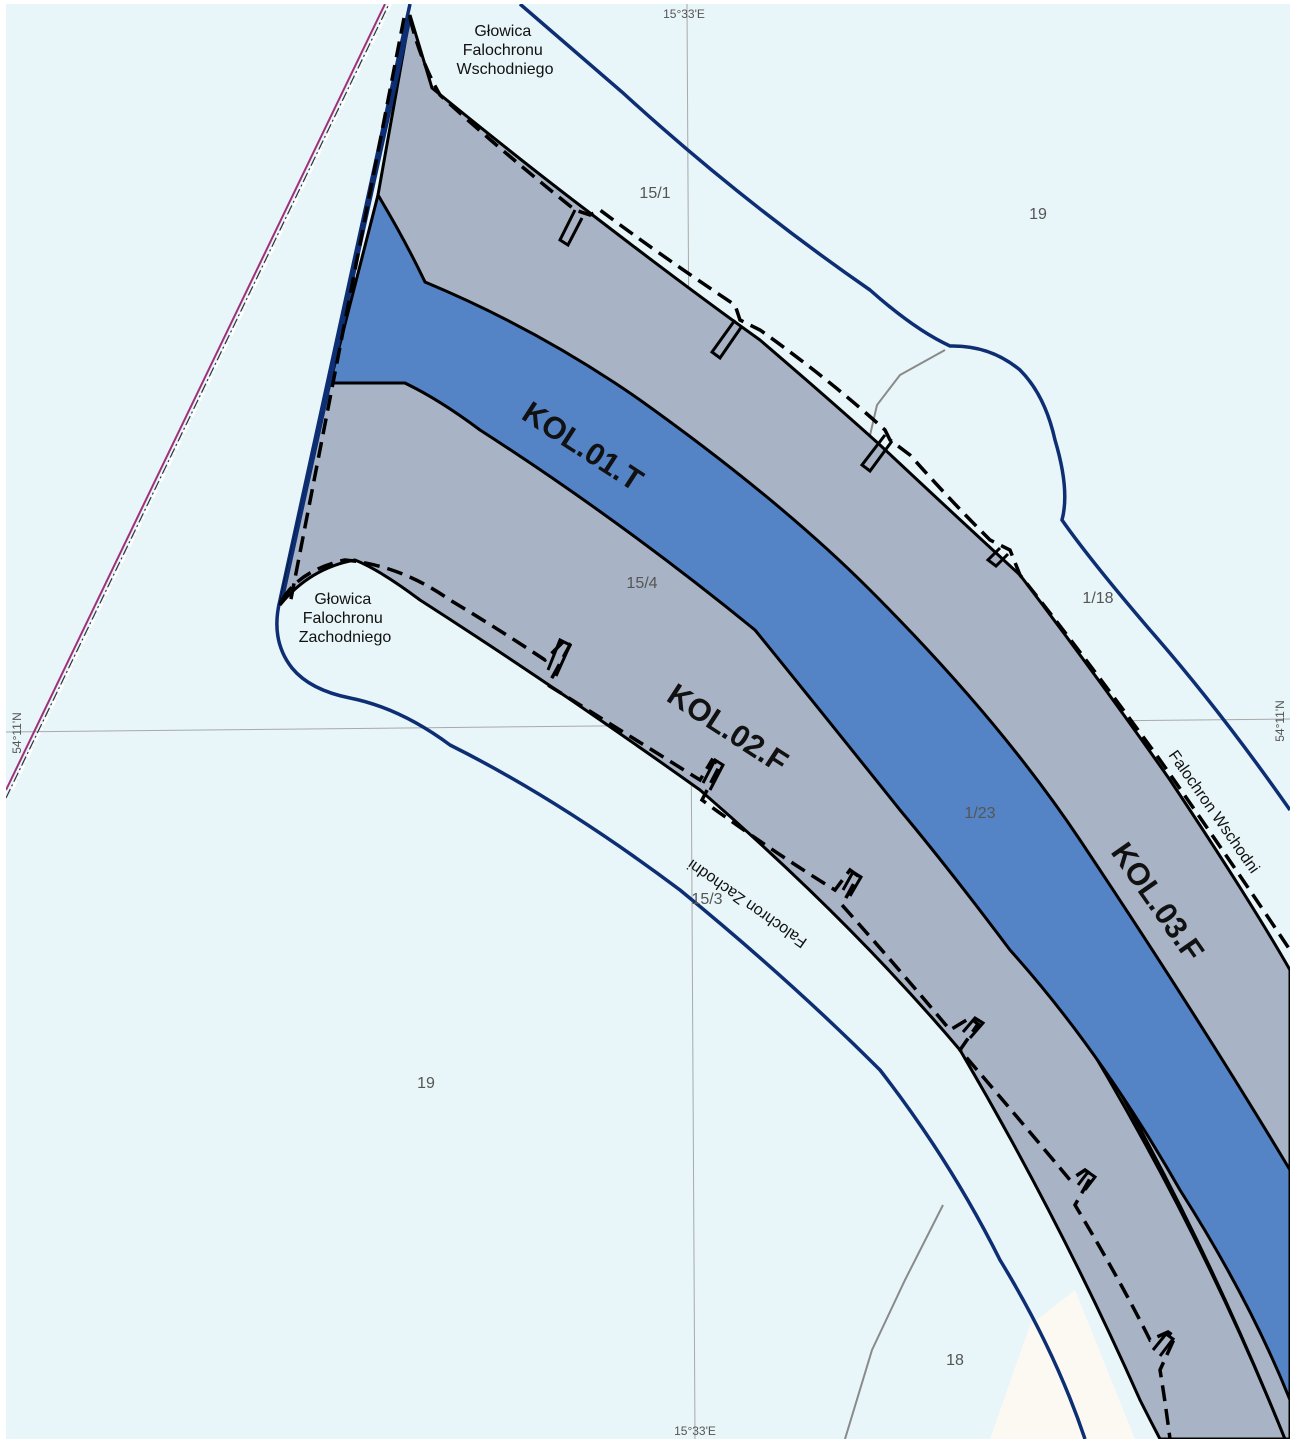  Describe the element at coordinates (955, 1360) in the screenshot. I see `plot-number: 18` at that location.